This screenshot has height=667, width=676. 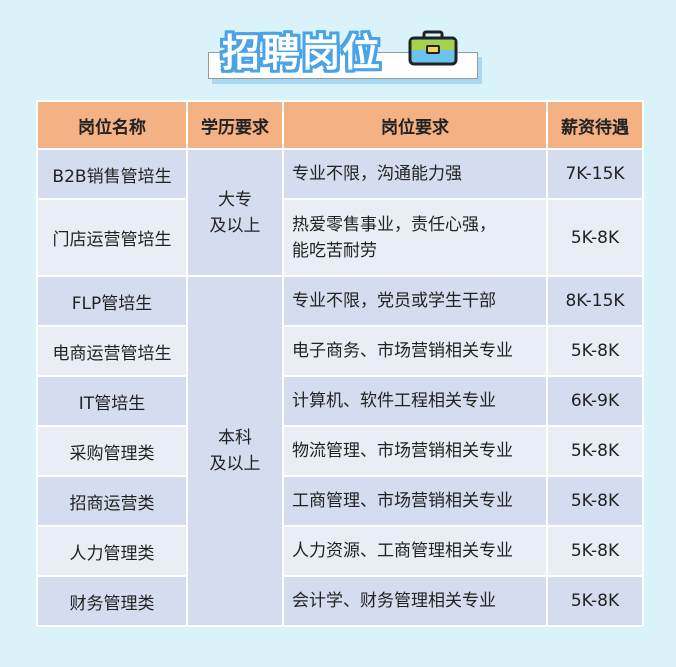 I want to click on job-name: B2B销售管培生, so click(x=112, y=174).